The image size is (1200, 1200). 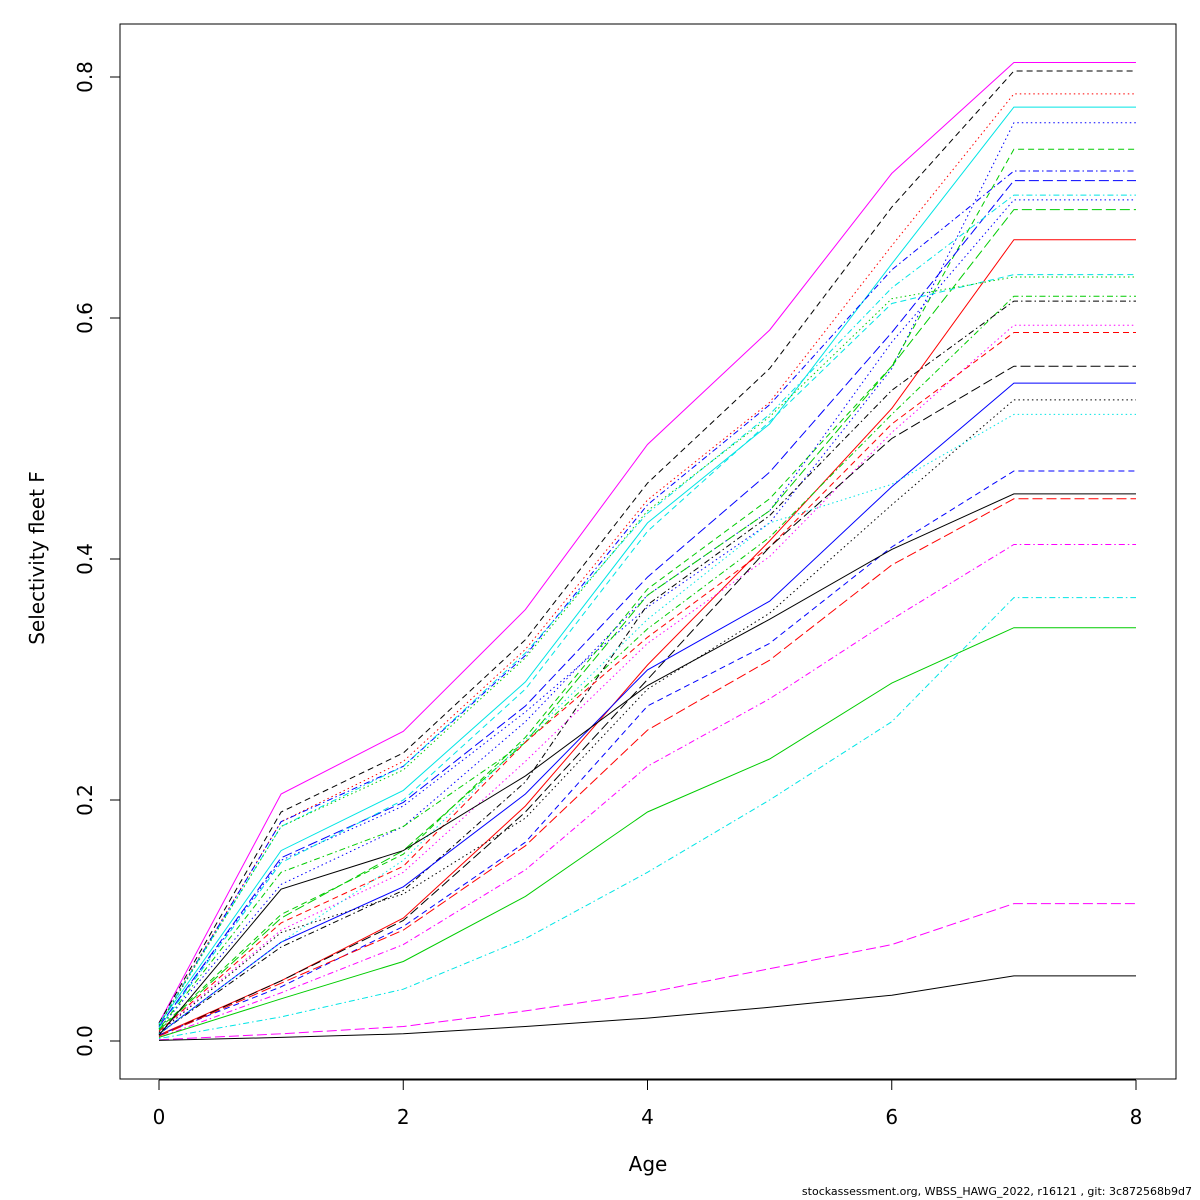 What do you see at coordinates (1136, 1117) in the screenshot?
I see `x-tick-label: 8` at bounding box center [1136, 1117].